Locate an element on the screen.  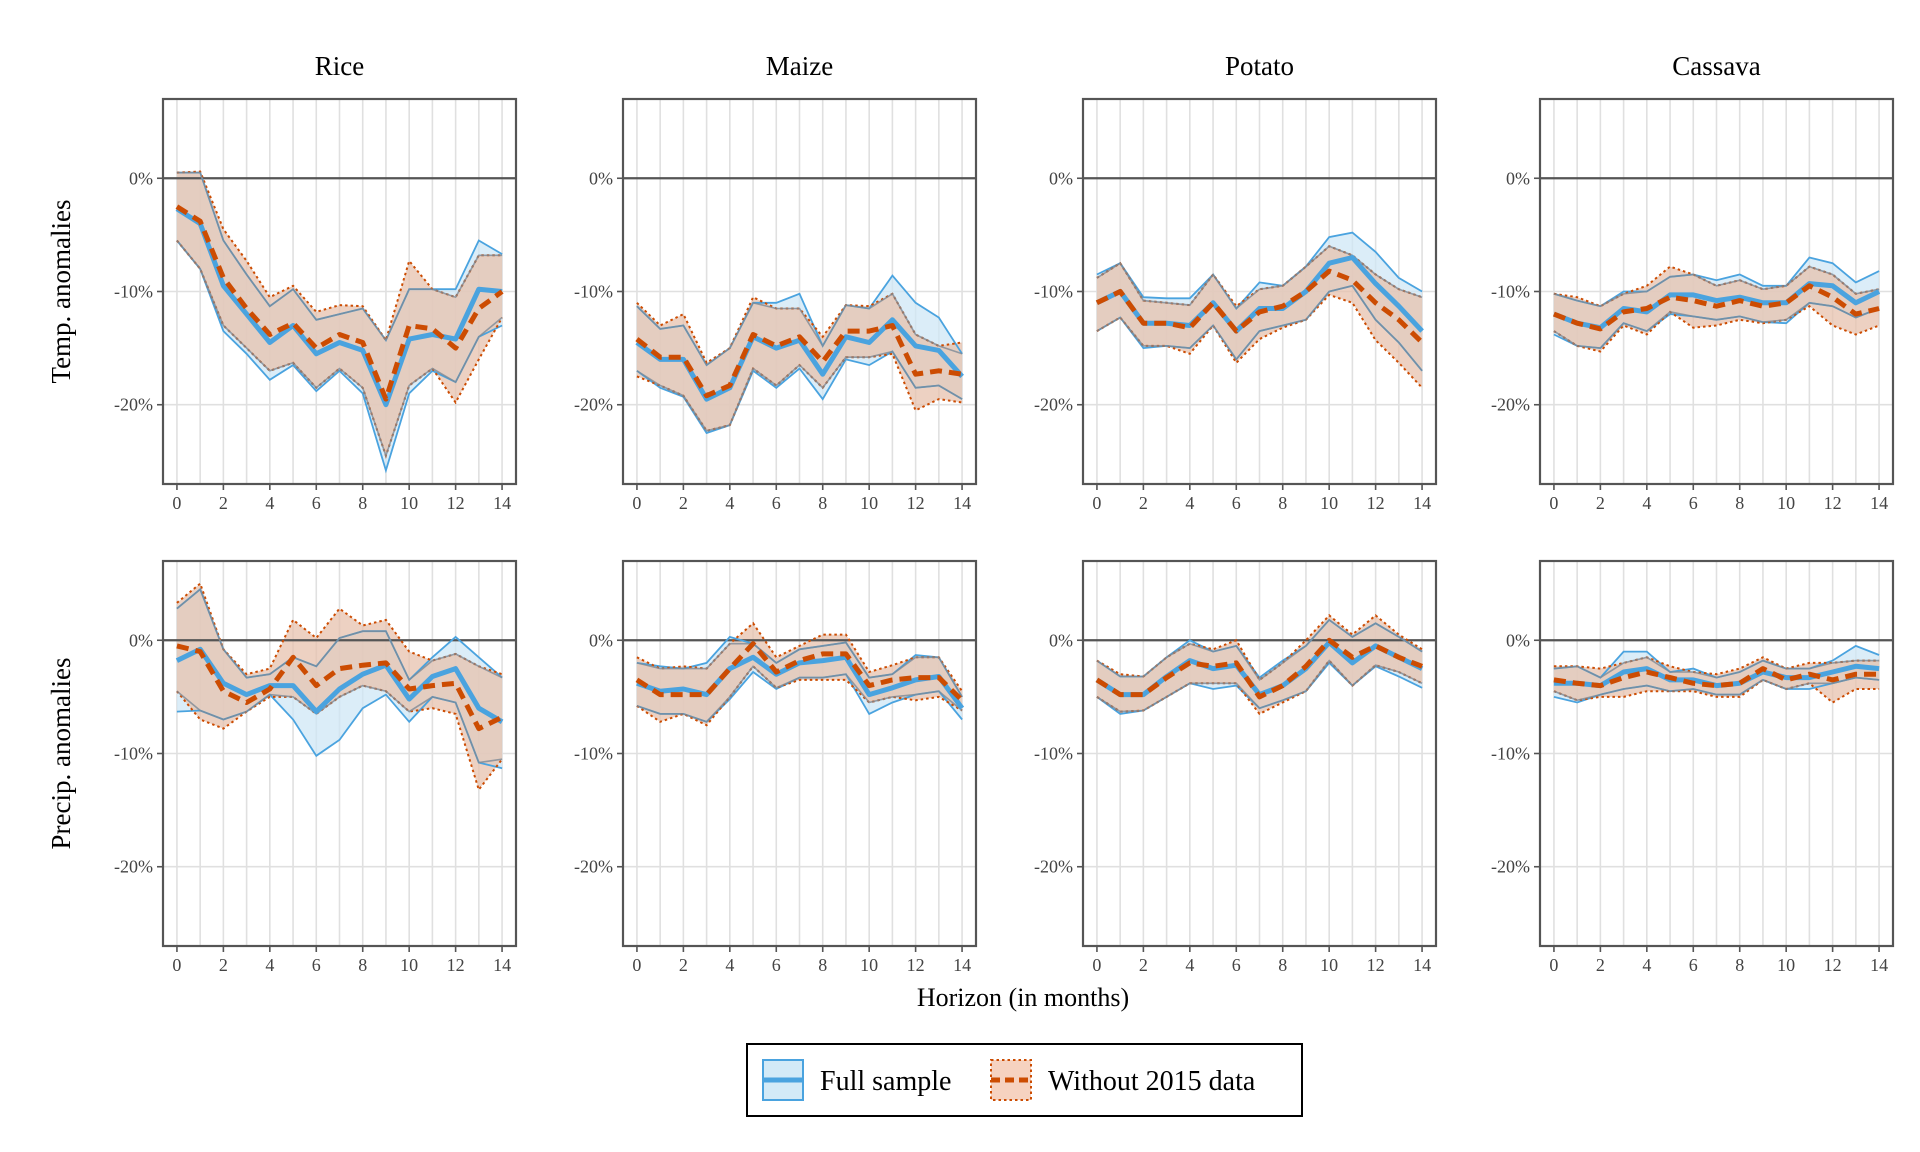
legend-item-without-2015: Without 2015 data is located at coordinates (1123, 1080).